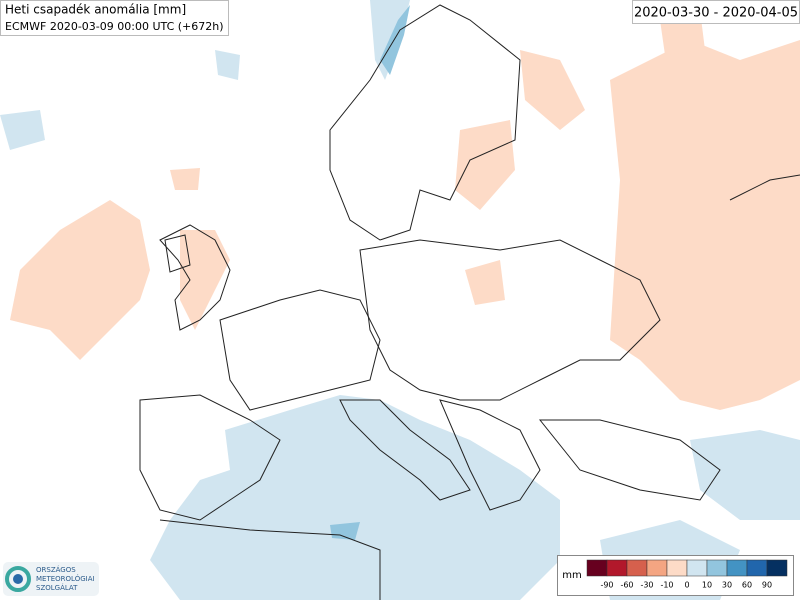 The width and height of the screenshot is (800, 604). What do you see at coordinates (270, 559) in the screenshot?
I see `north-africa` at bounding box center [270, 559].